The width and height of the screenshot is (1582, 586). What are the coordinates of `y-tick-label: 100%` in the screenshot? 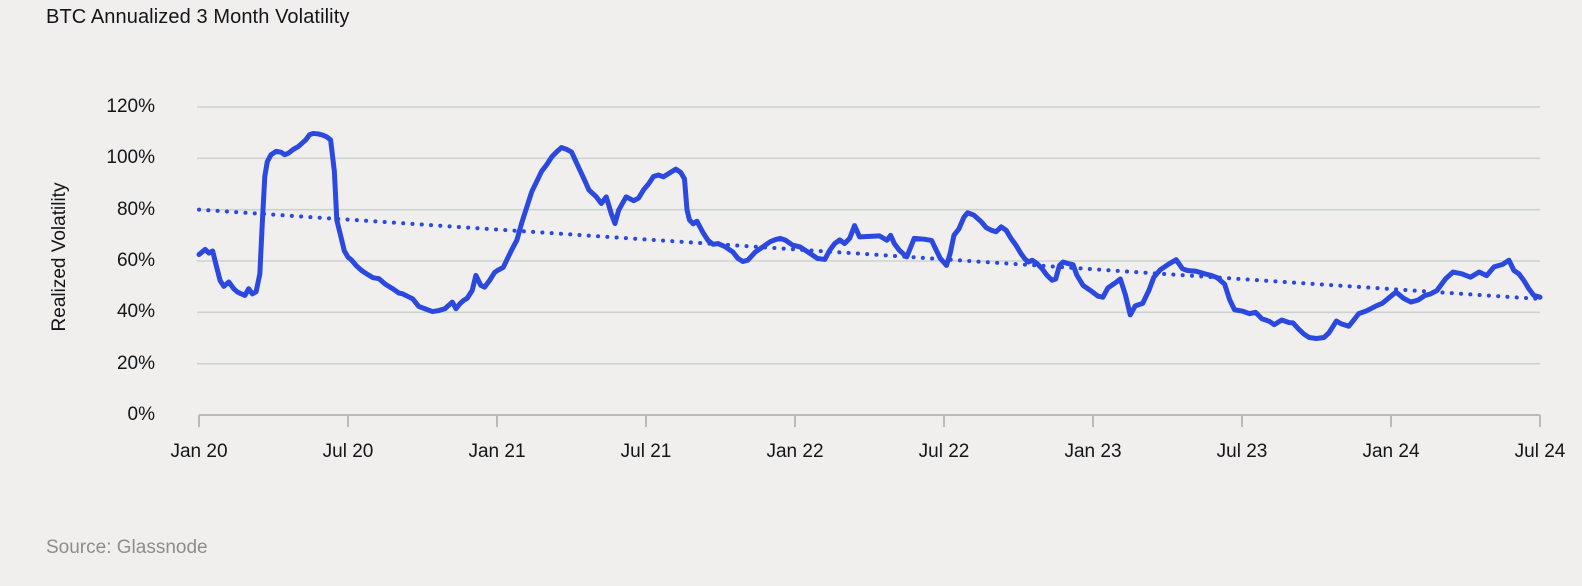 It's located at (130, 158).